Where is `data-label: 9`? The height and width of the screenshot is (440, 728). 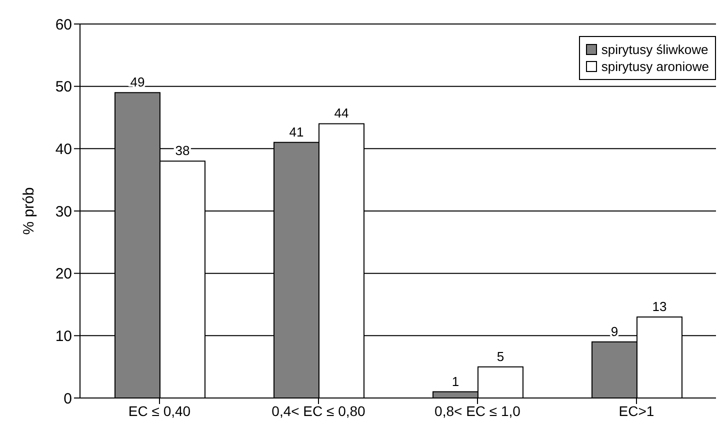 data-label: 9 is located at coordinates (614, 331).